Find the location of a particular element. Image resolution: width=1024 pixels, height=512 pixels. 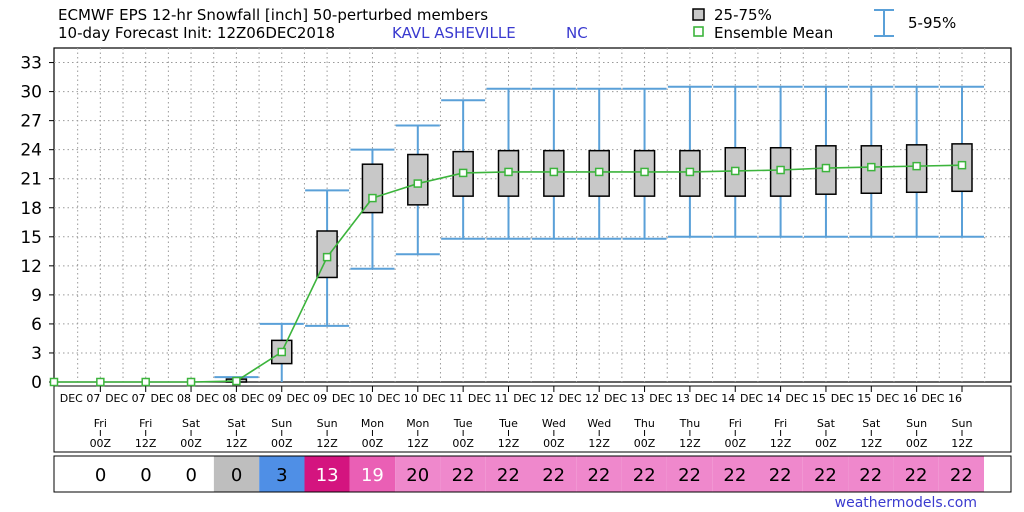

credit-text: weathermodels.com is located at coordinates (906, 503).